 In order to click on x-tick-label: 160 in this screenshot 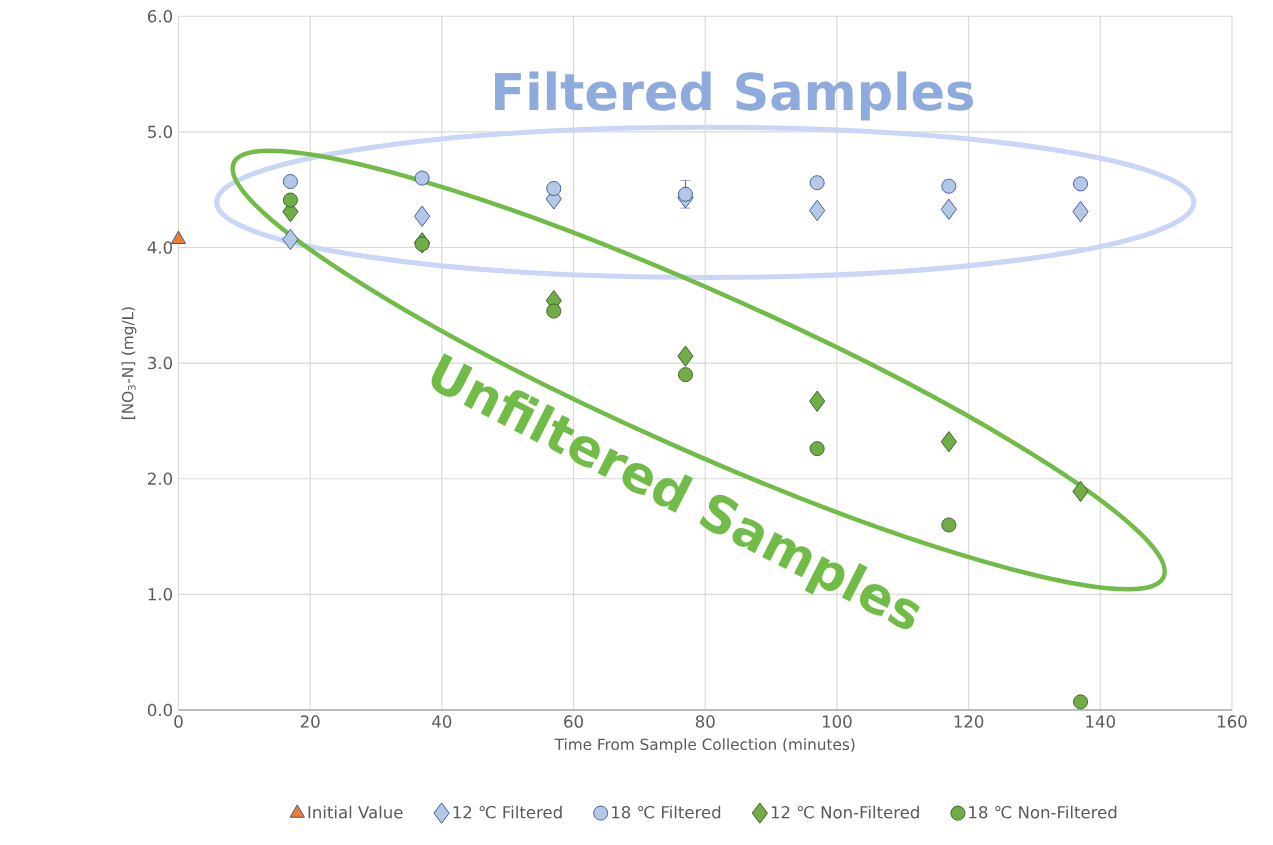, I will do `click(1232, 722)`.